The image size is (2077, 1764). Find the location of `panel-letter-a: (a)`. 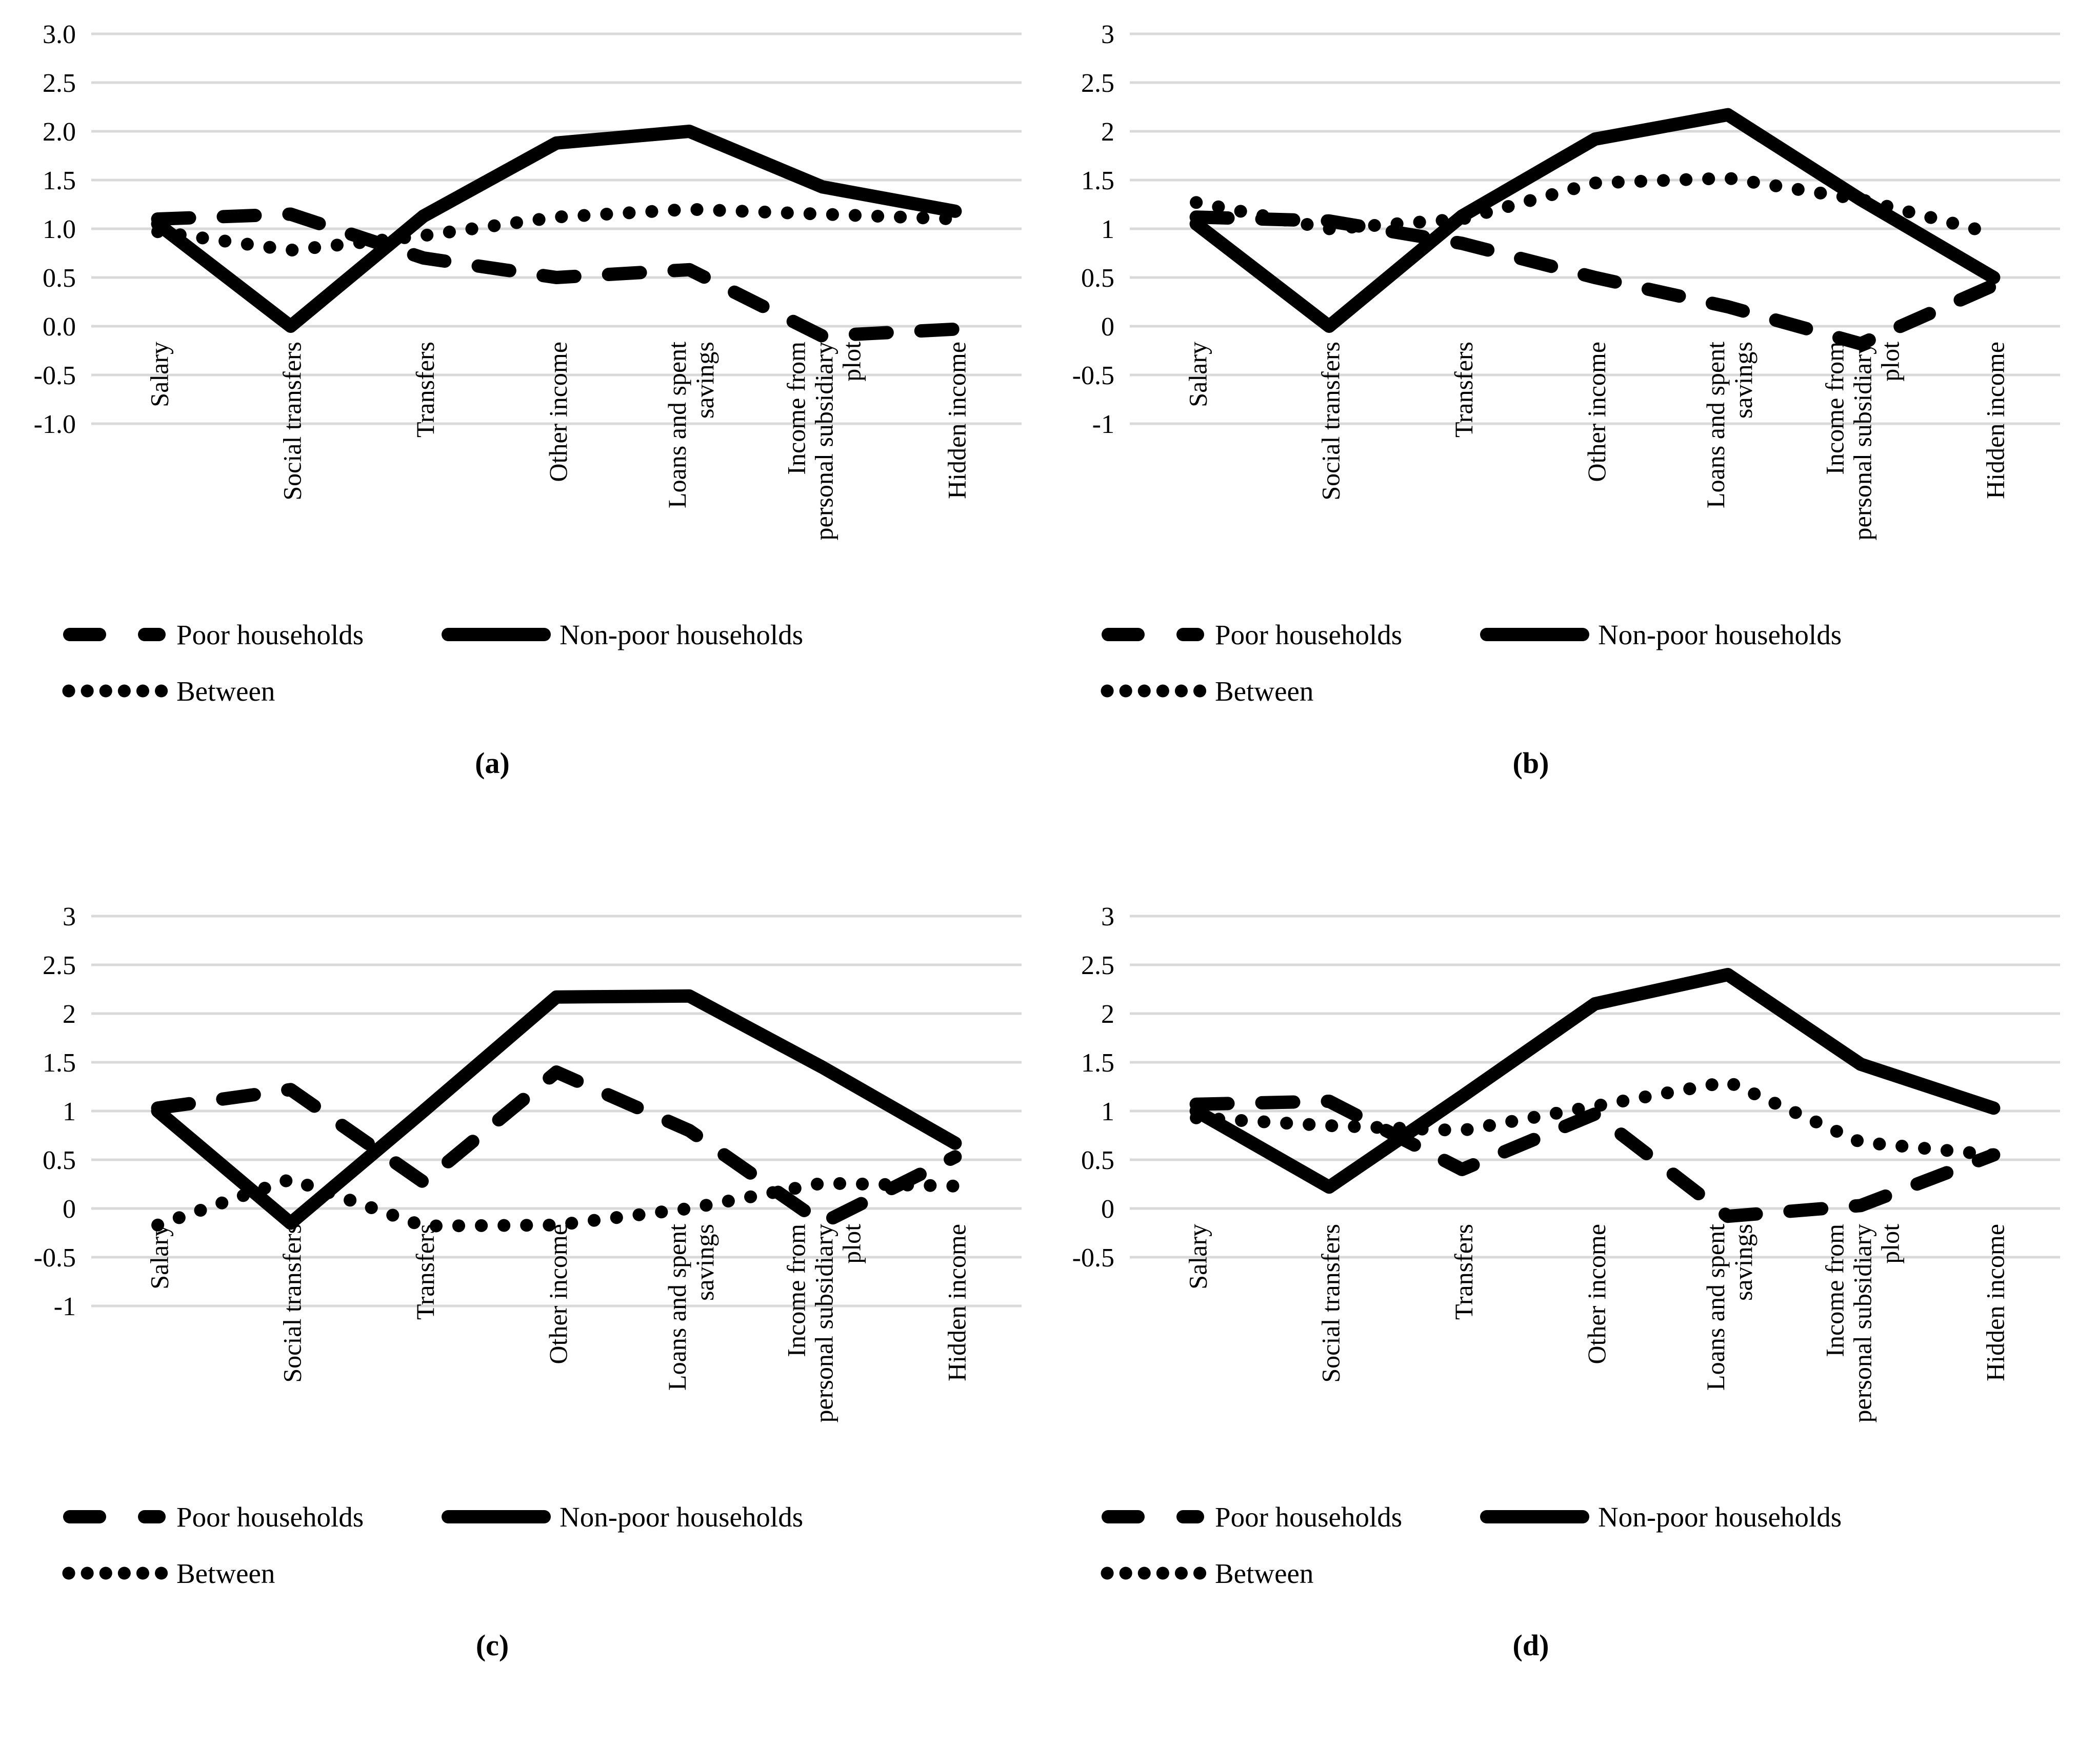

panel-letter-a: (a) is located at coordinates (492, 763).